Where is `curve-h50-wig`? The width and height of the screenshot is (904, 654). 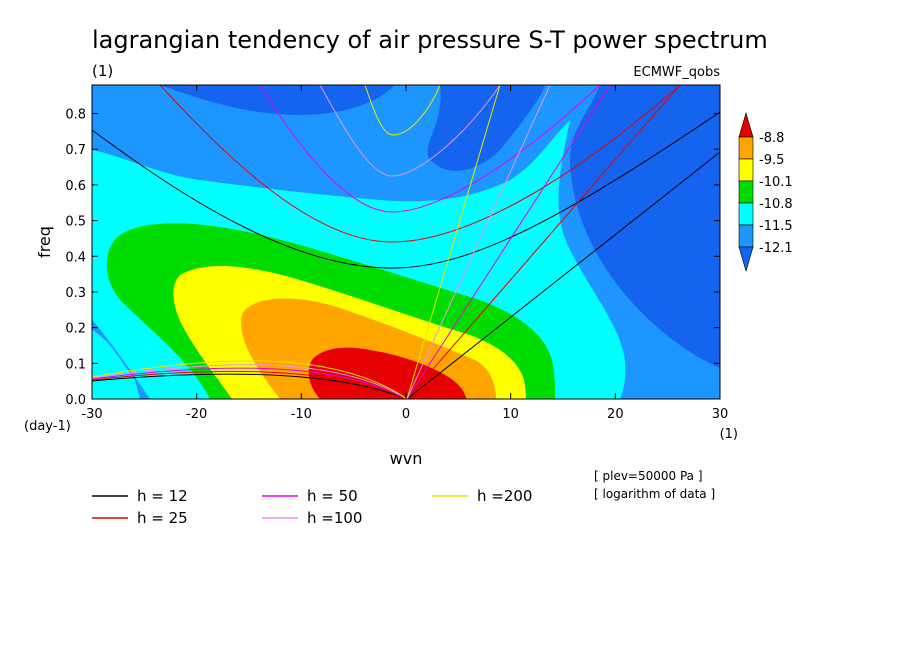
curve-h50-wig is located at coordinates (430, 149).